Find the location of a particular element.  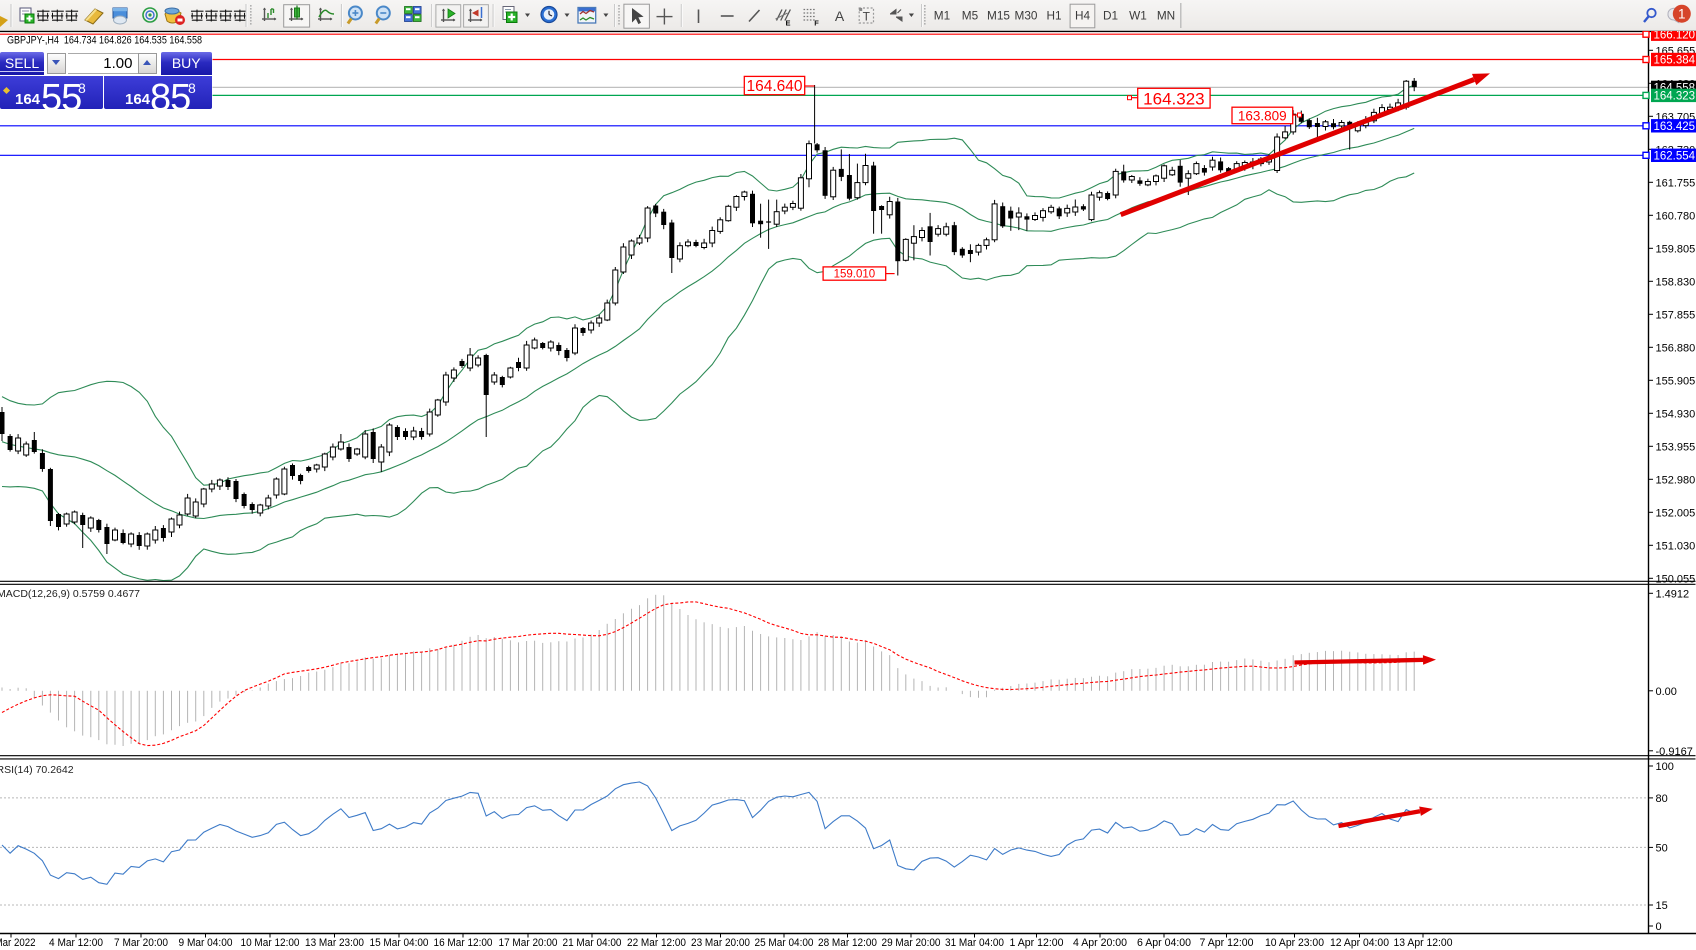

svg-text: 6 Apr 04:00 is located at coordinates (1164, 943).